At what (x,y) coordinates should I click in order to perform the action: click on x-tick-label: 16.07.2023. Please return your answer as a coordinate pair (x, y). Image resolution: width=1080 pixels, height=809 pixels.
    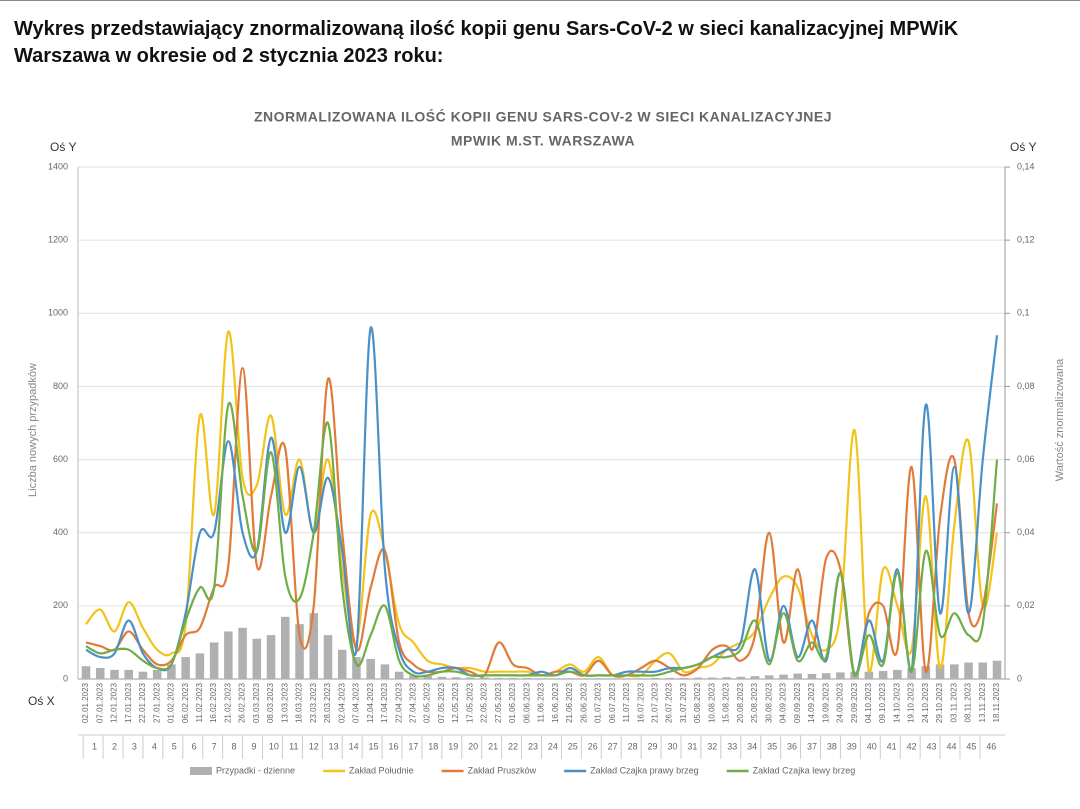
    Looking at the image, I should click on (640, 702).